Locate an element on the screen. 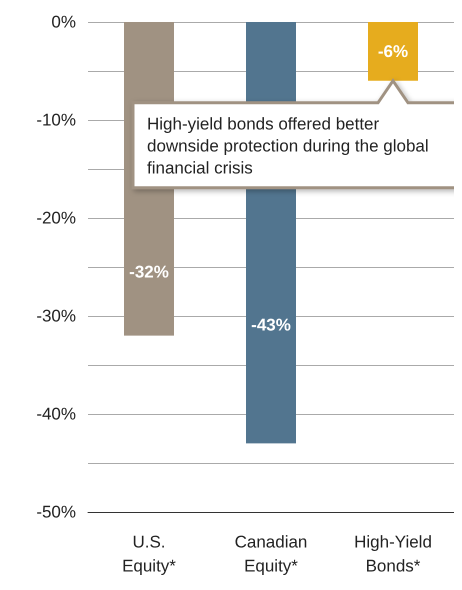  y-tick-label: -10% is located at coordinates (56, 120).